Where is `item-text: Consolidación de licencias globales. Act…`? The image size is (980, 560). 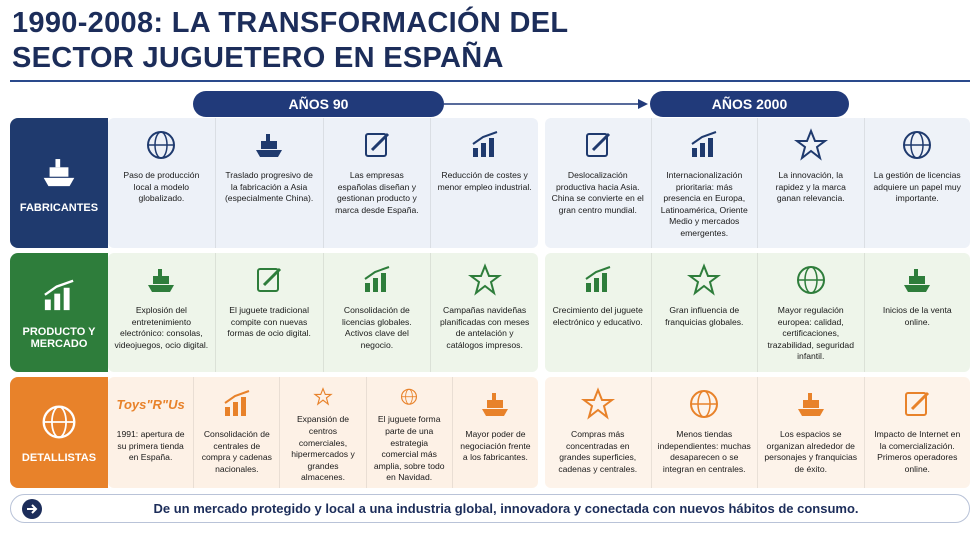 item-text: Consolidación de licencias globales. Act… is located at coordinates (377, 327).